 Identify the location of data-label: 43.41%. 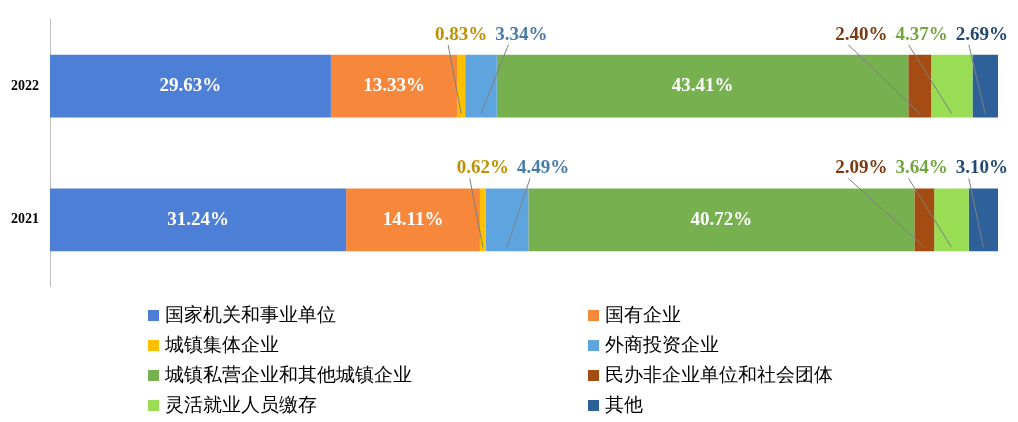
(702, 85).